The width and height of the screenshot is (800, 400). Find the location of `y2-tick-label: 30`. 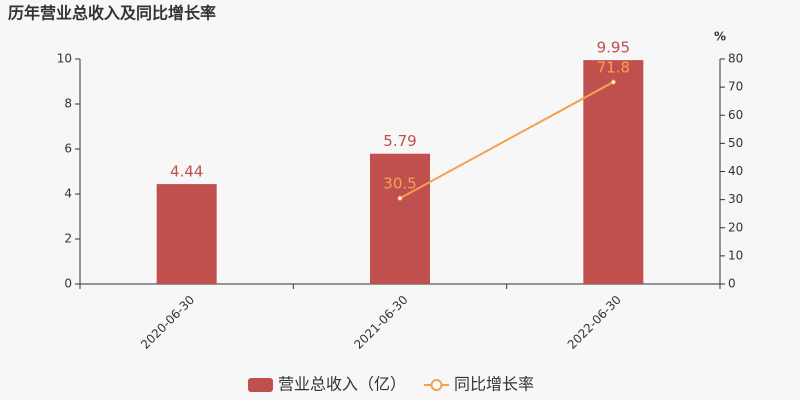

y2-tick-label: 30 is located at coordinates (735, 199).